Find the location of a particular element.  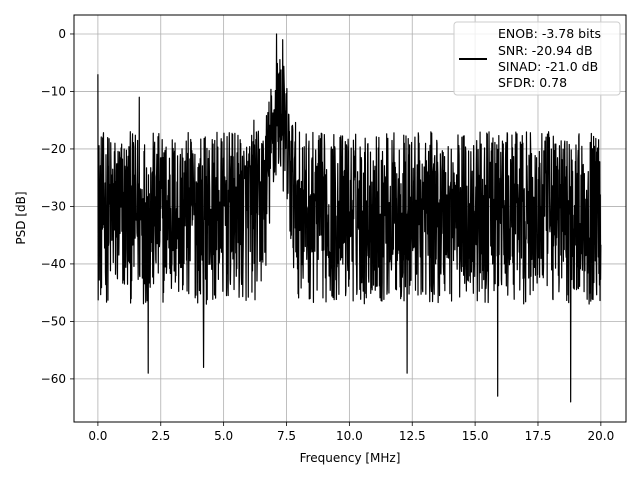

x-tick-label: 5.0 is located at coordinates (223, 436).